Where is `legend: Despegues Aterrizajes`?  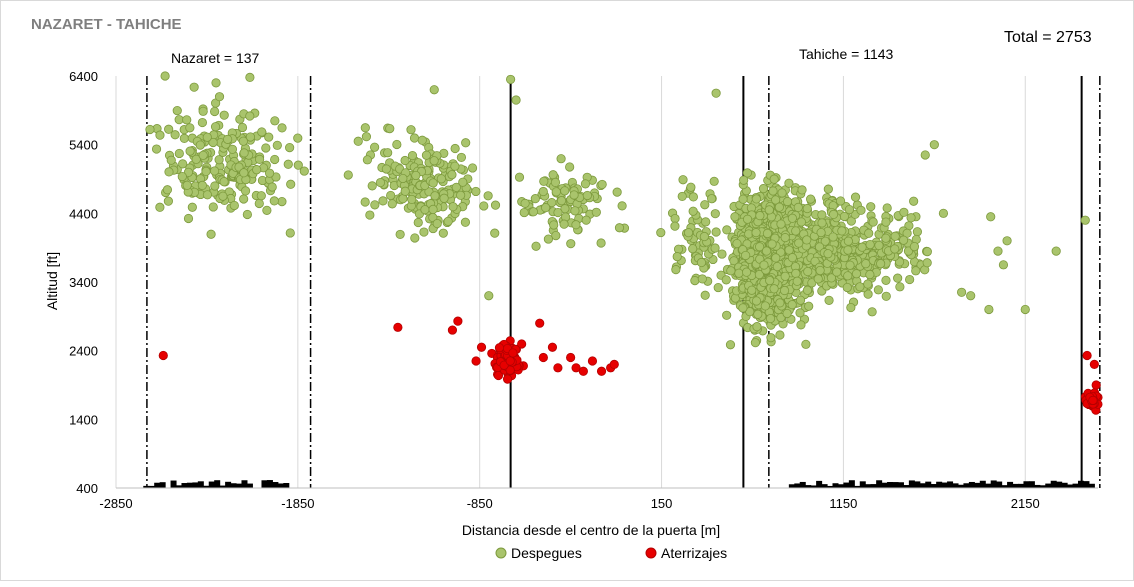
legend: Despegues Aterrizajes is located at coordinates (611, 553).